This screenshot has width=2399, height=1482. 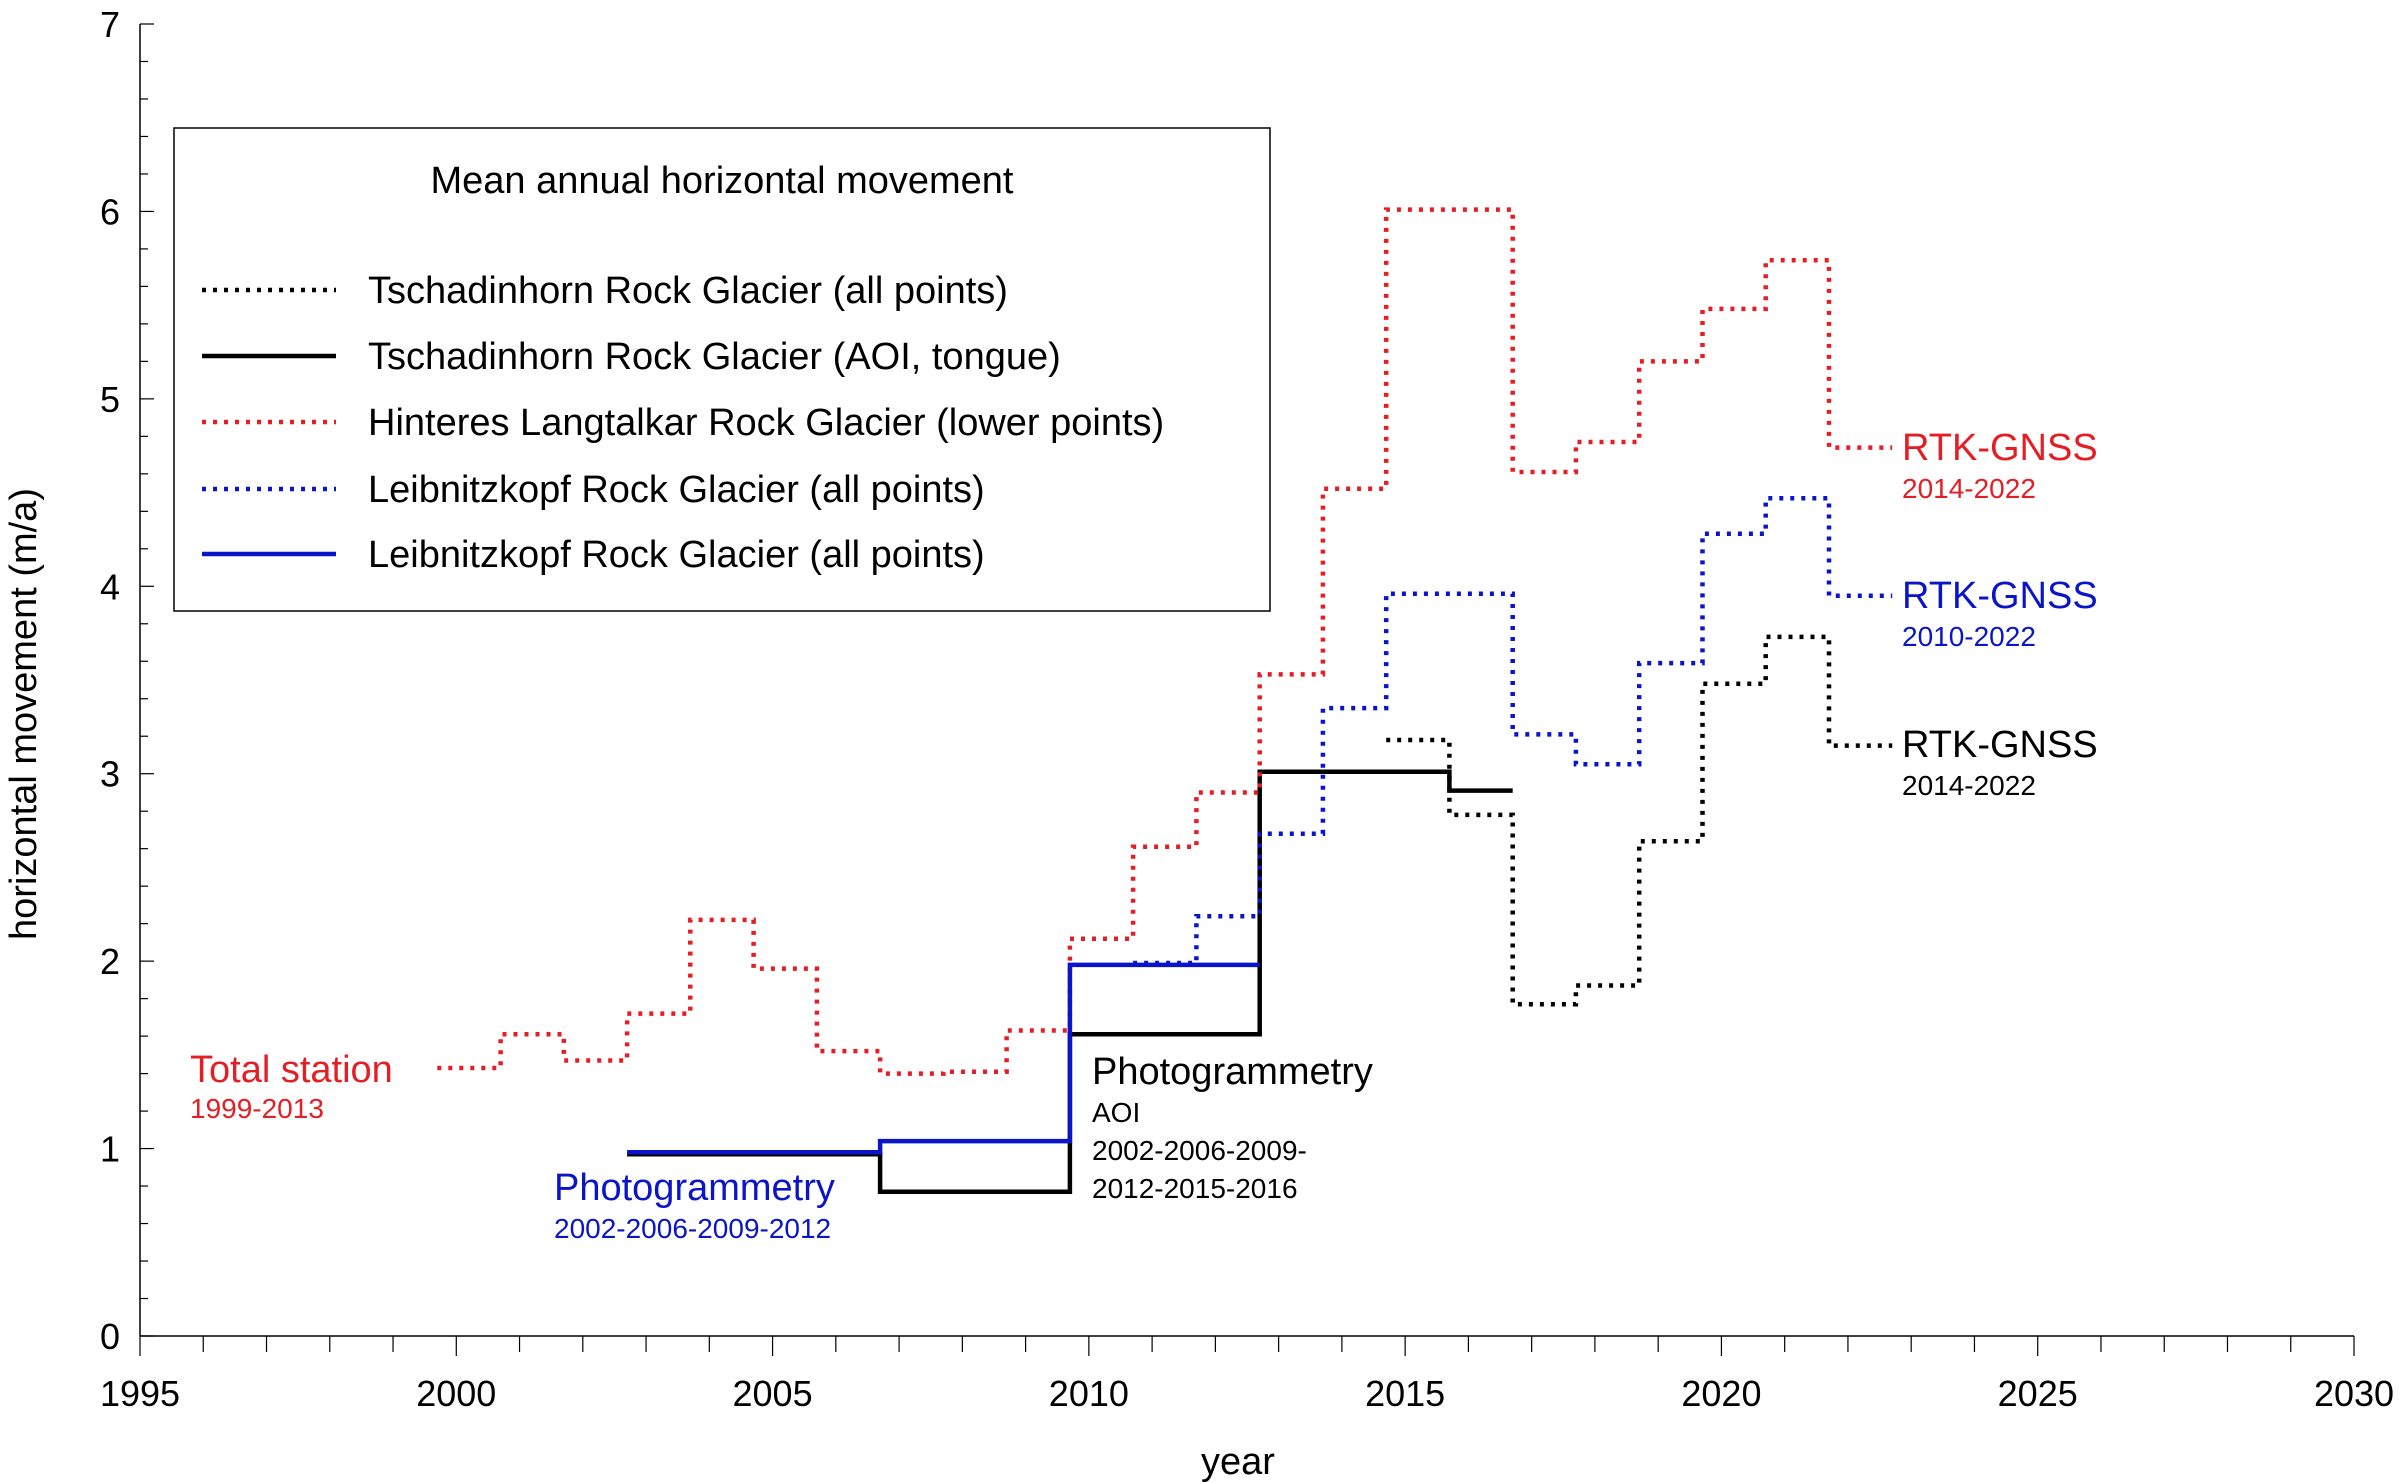 What do you see at coordinates (1405, 1393) in the screenshot?
I see `x-tick-label: 2015` at bounding box center [1405, 1393].